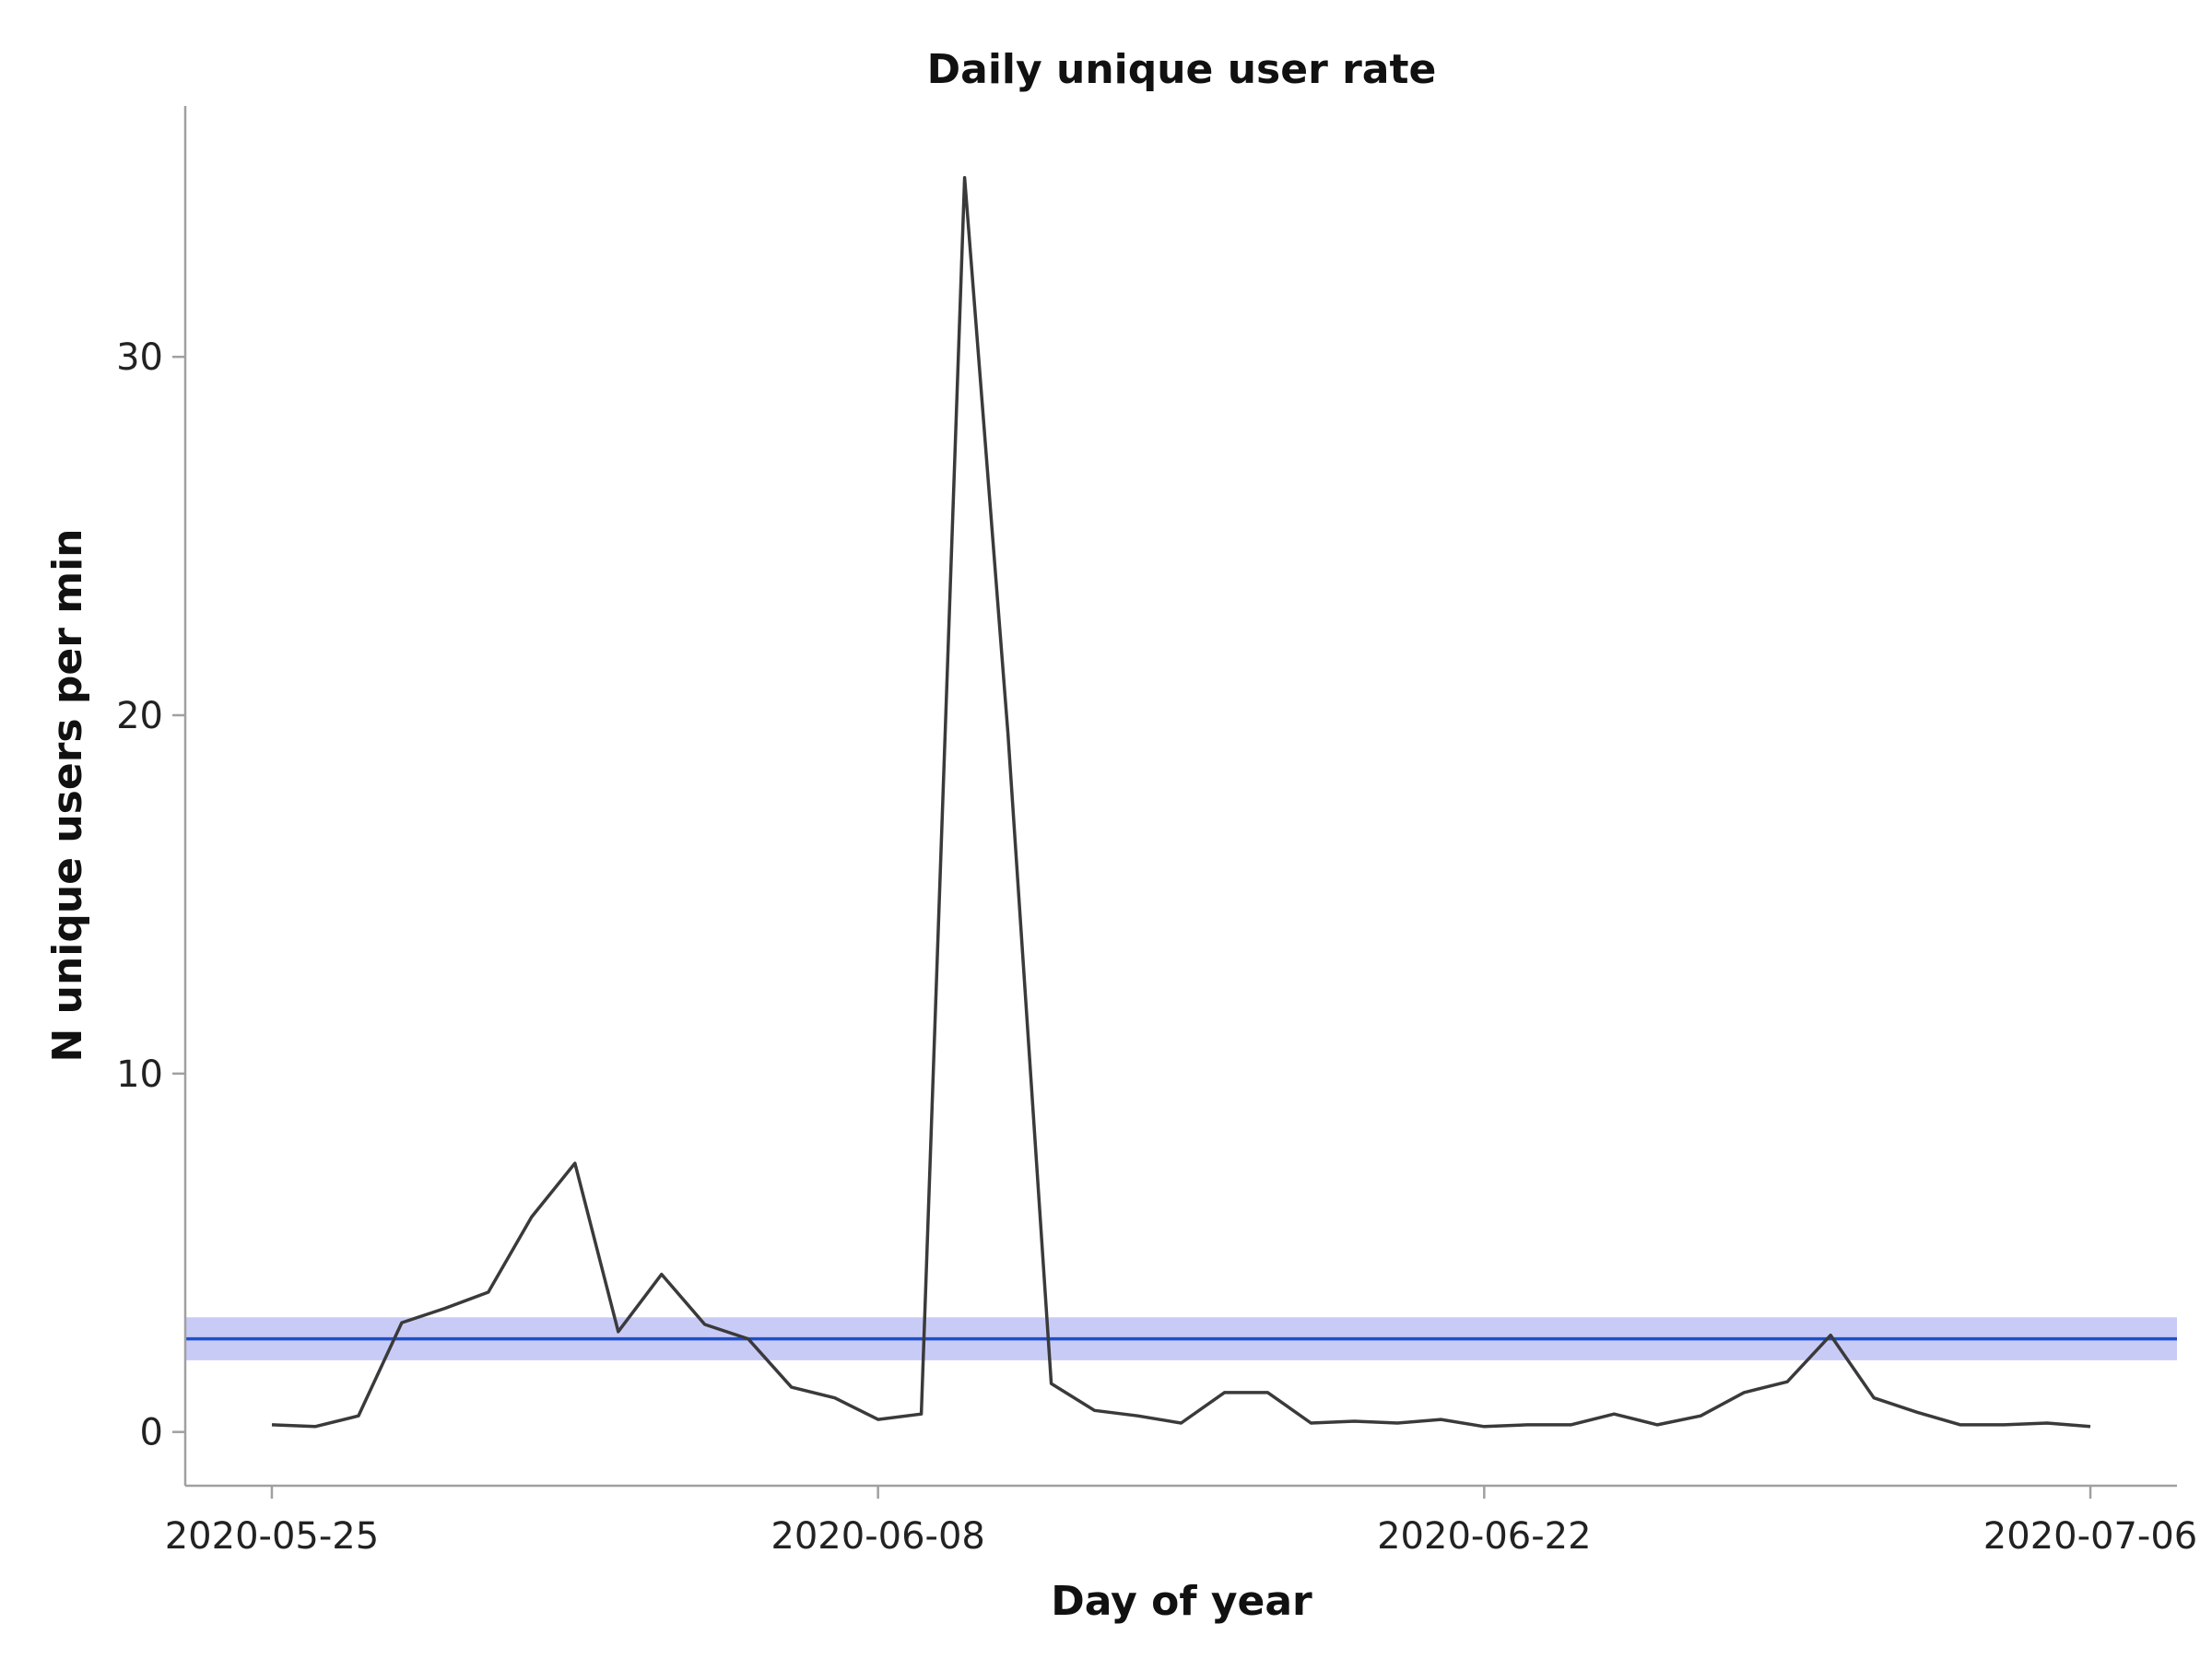 The height and width of the screenshot is (1659, 2212). What do you see at coordinates (2090, 1536) in the screenshot?
I see `x-tick-label: 2020-07-06` at bounding box center [2090, 1536].